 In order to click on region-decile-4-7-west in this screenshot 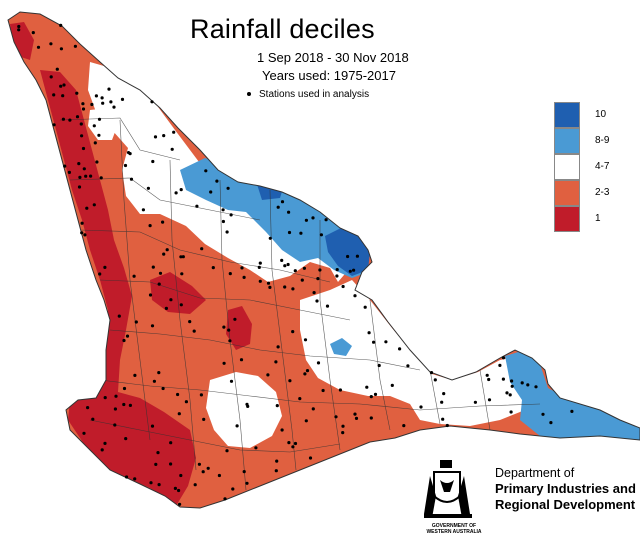, I will do `click(103, 124)`.